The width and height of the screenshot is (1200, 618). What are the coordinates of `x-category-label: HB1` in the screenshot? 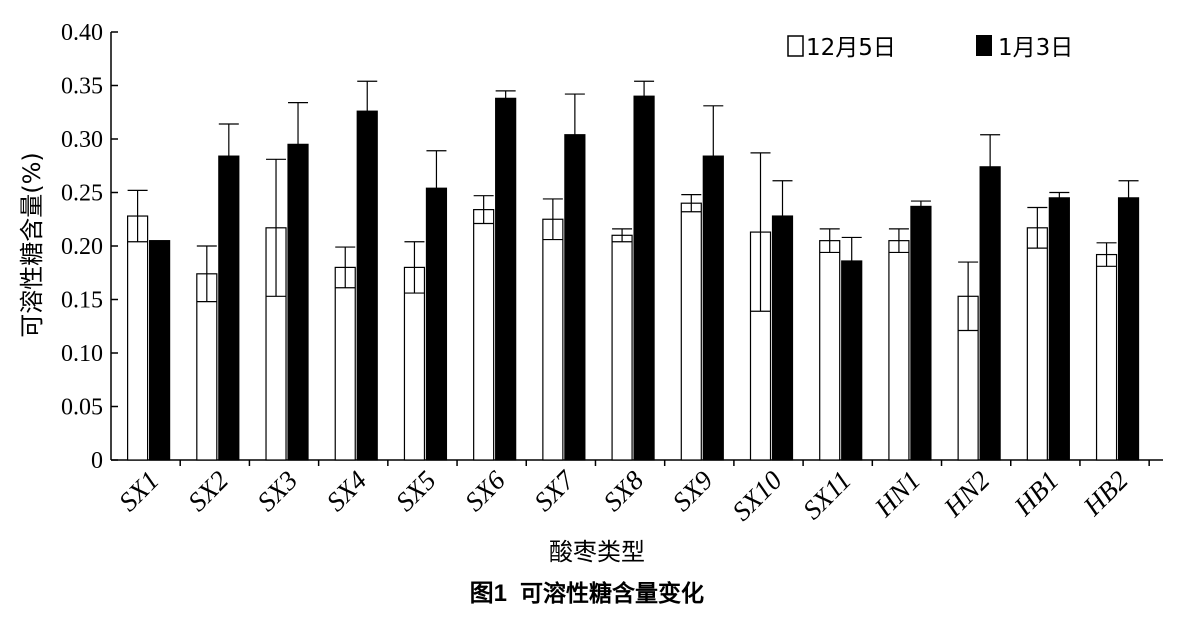 It's located at (1036, 493).